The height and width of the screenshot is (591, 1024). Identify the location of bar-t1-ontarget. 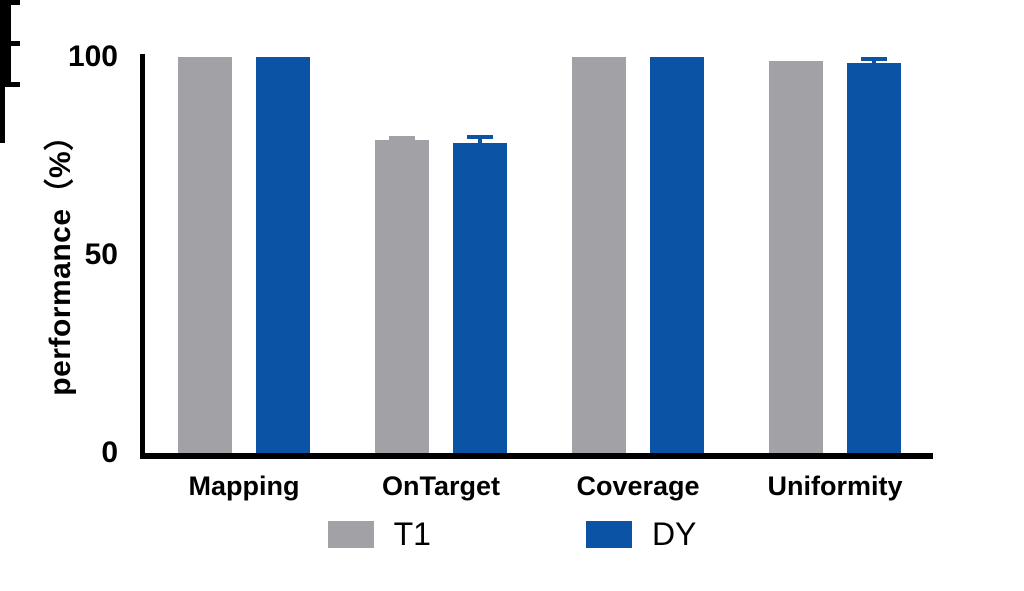
(402, 296).